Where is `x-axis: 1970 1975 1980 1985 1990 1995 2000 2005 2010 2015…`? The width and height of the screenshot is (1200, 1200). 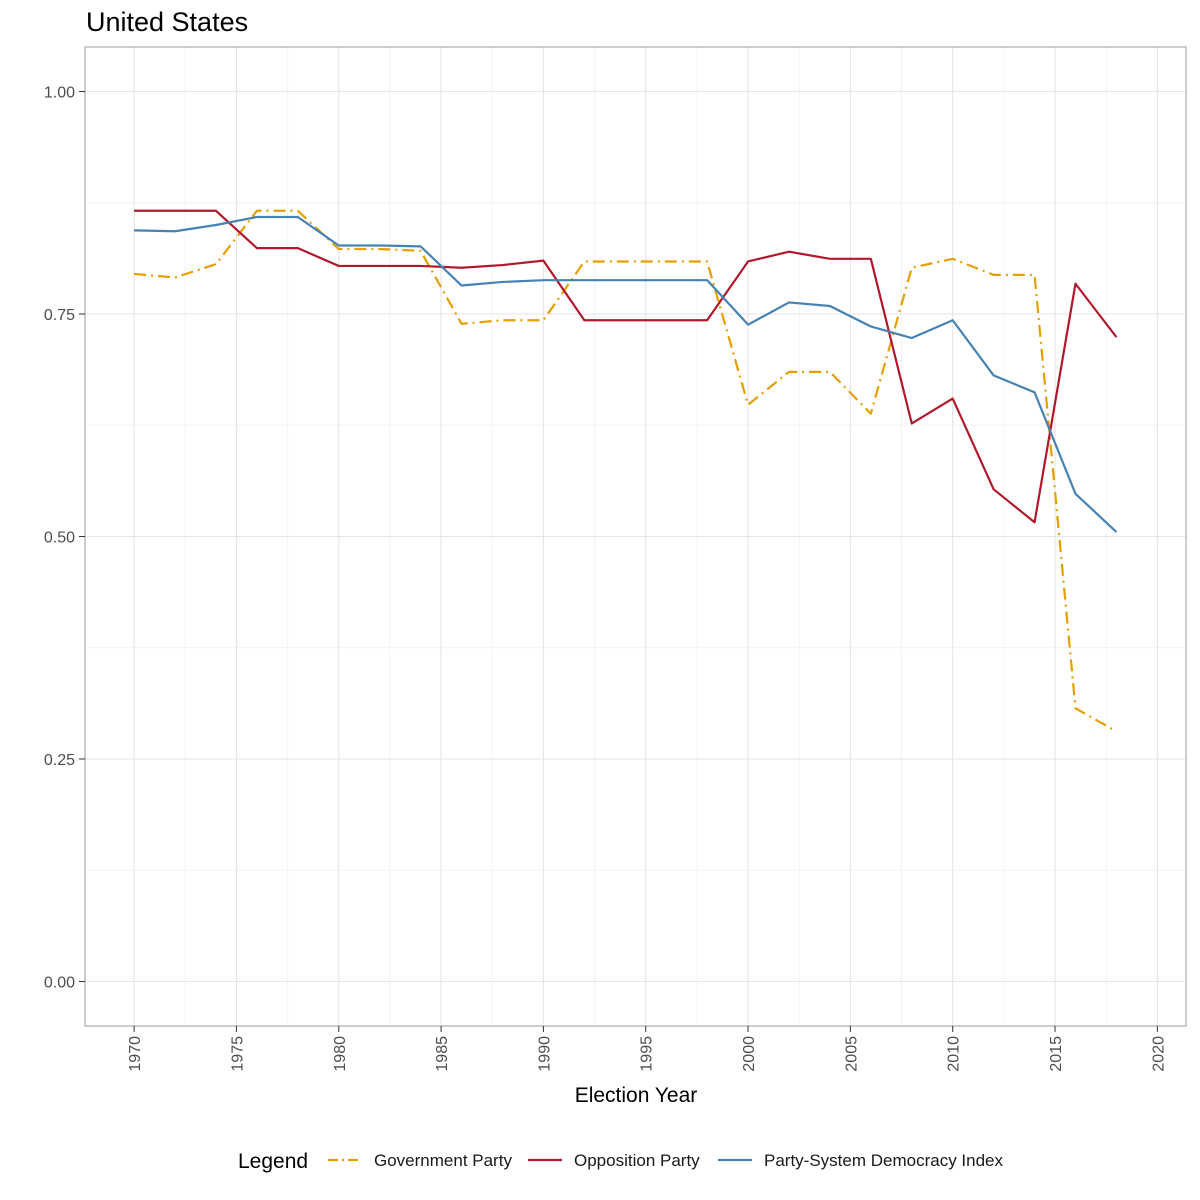
x-axis: 1970 1975 1980 1985 1990 1995 2000 2005 2010 2015… is located at coordinates (647, 1049).